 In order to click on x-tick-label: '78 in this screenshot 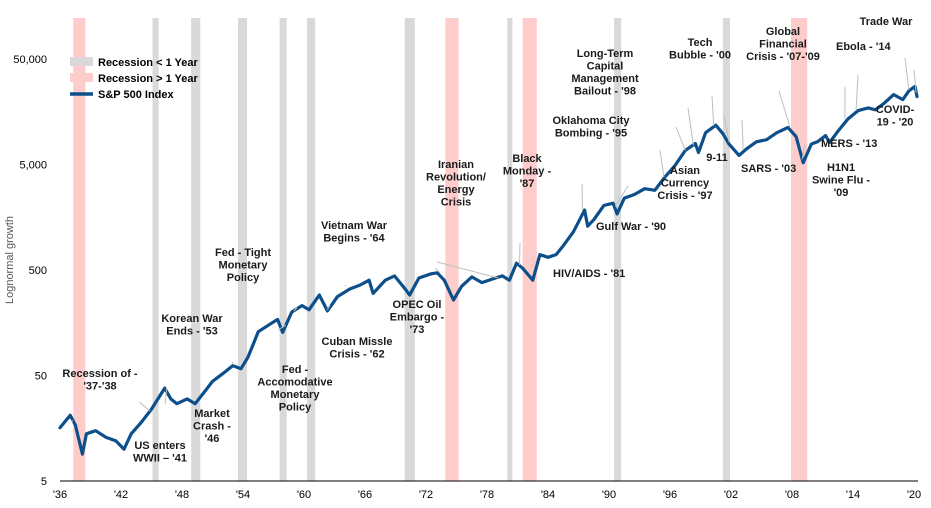, I will do `click(487, 495)`.